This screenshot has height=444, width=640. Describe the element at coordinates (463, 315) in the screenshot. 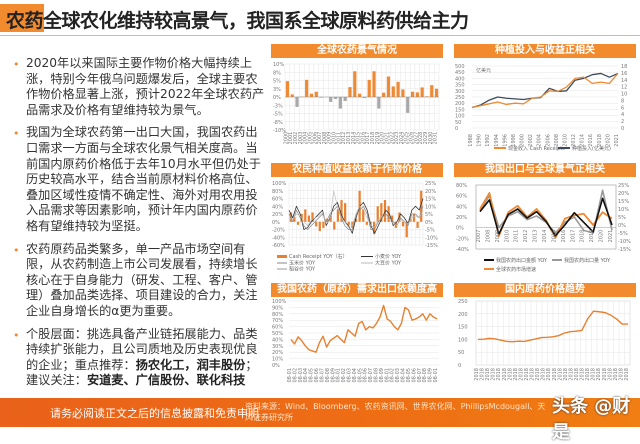

I see `svg-text: 200` at that location.